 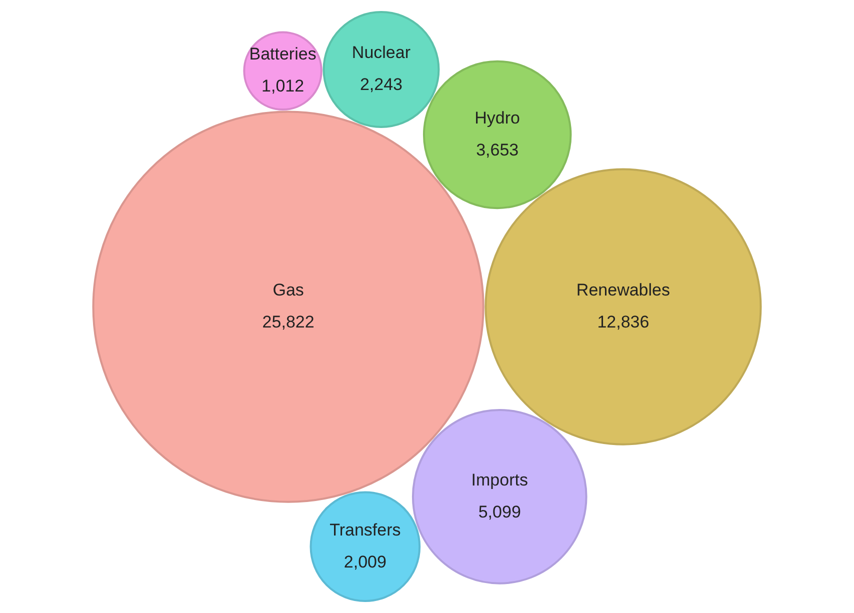 What do you see at coordinates (499, 480) in the screenshot?
I see `category-label: Imports` at bounding box center [499, 480].